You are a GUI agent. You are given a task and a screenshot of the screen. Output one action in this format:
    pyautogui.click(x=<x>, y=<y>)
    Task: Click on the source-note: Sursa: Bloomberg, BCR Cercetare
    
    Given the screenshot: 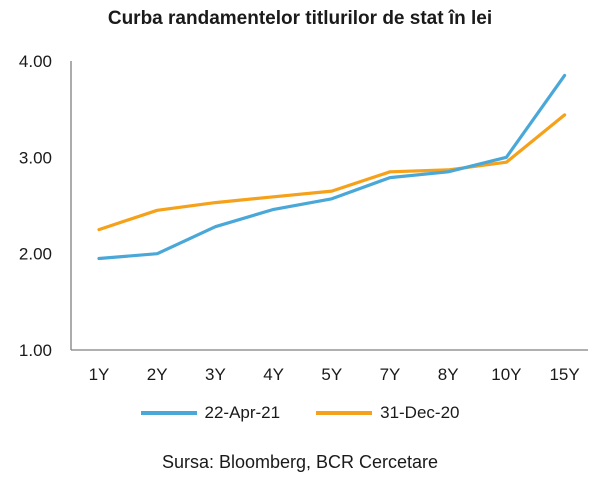 What is the action you would take?
    pyautogui.click(x=300, y=462)
    